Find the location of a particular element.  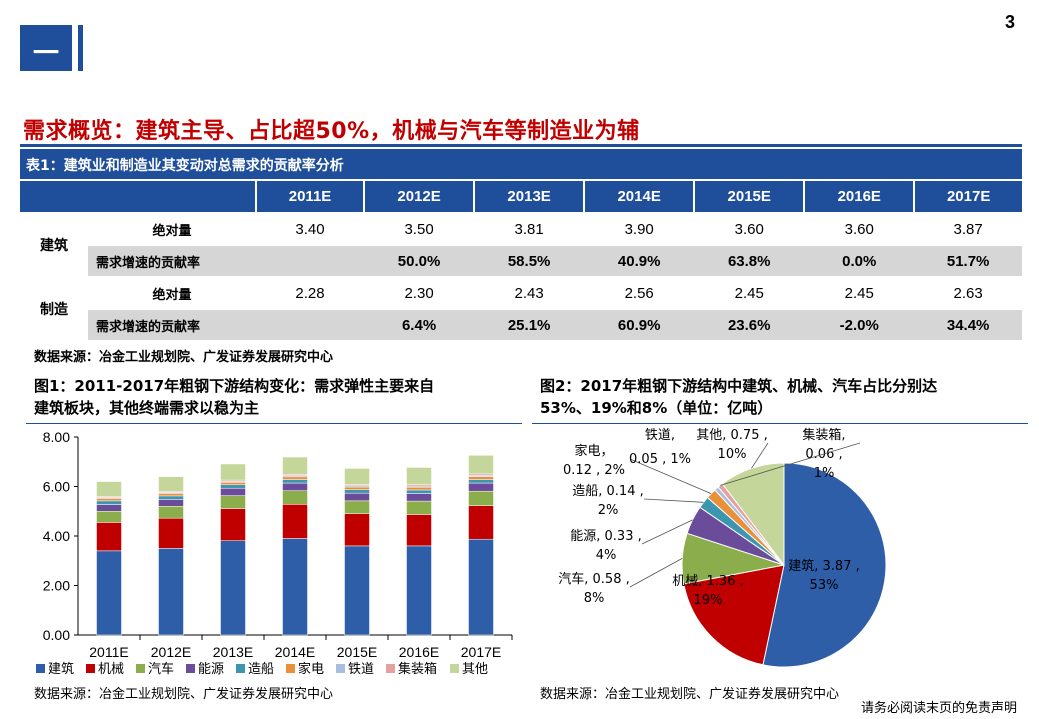

table-cell: 60.9% is located at coordinates (639, 325).